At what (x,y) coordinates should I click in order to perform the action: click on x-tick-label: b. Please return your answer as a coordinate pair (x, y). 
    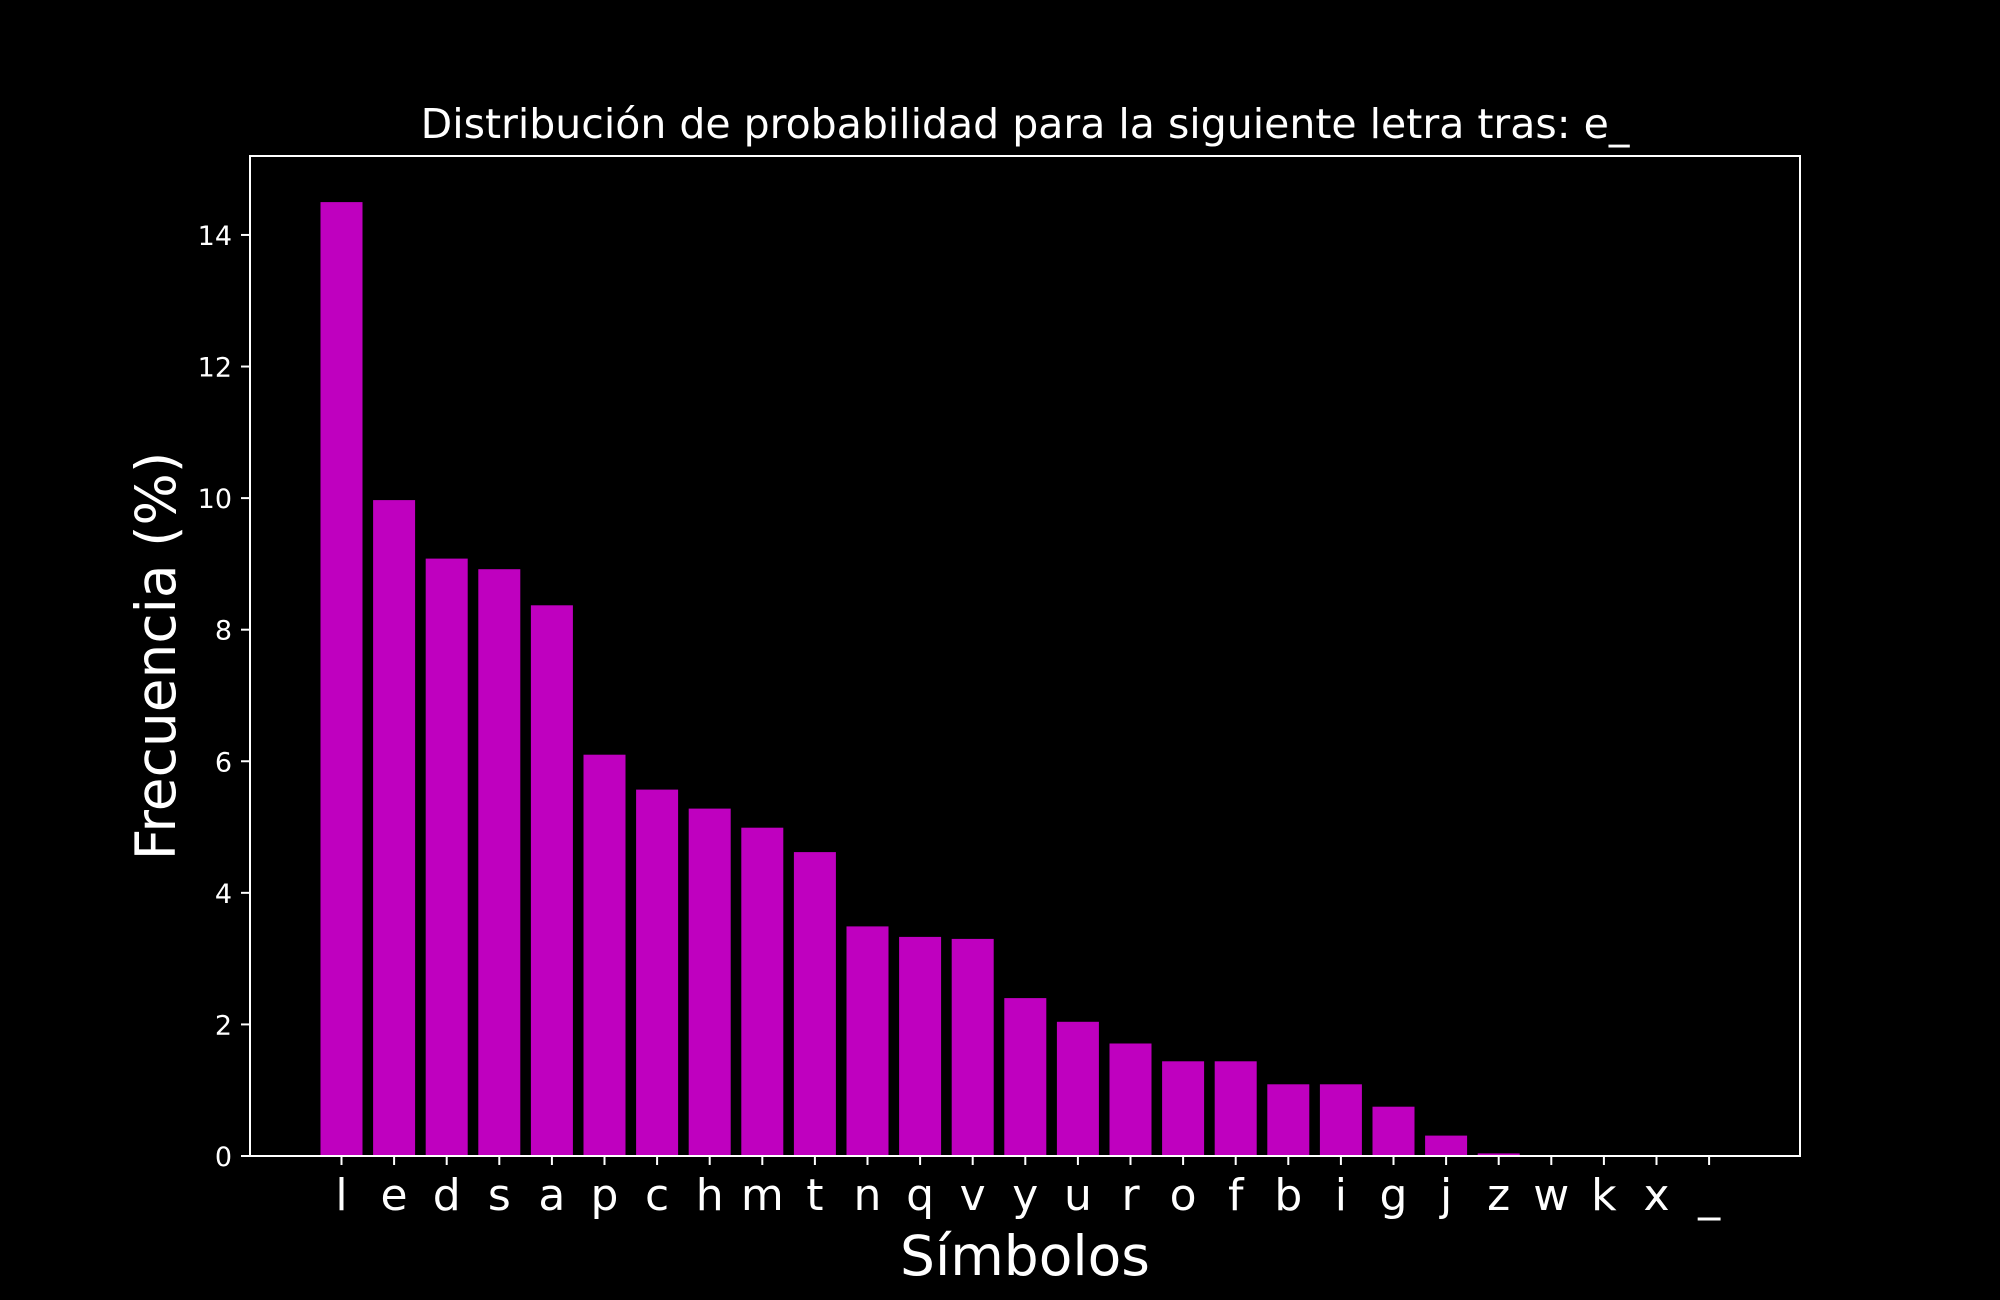
    Looking at the image, I should click on (1288, 1195).